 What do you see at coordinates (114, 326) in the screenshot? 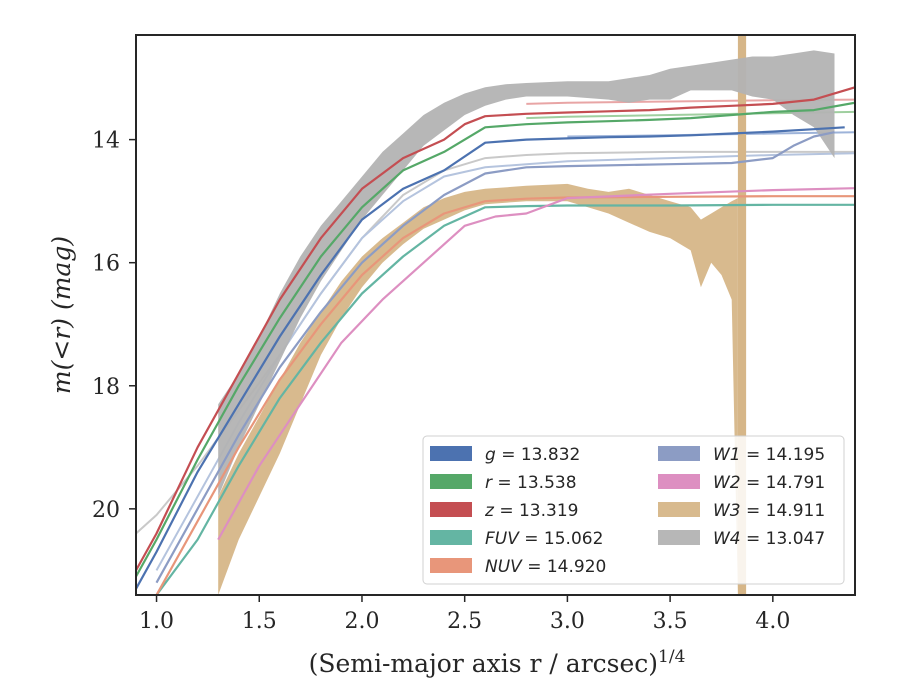
I see `y-axis-ticks: 14 16 18 20` at bounding box center [114, 326].